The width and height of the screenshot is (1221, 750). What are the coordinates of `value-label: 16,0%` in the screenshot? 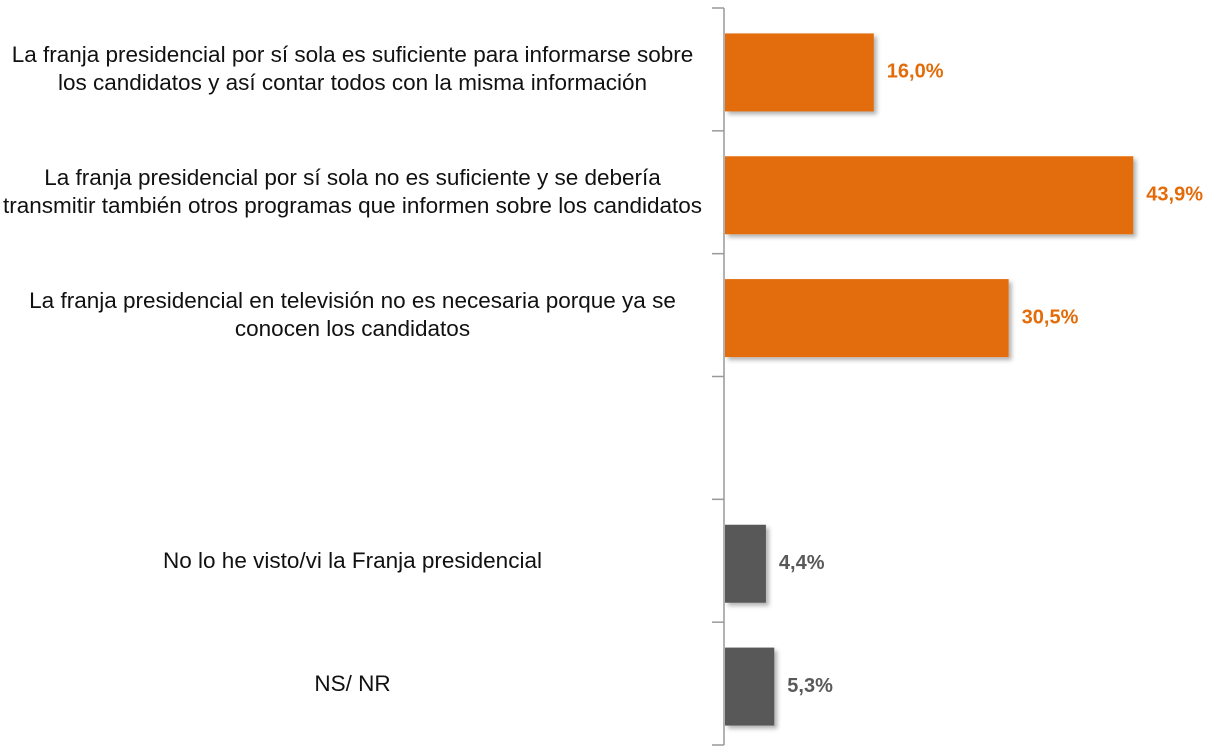 It's located at (915, 72).